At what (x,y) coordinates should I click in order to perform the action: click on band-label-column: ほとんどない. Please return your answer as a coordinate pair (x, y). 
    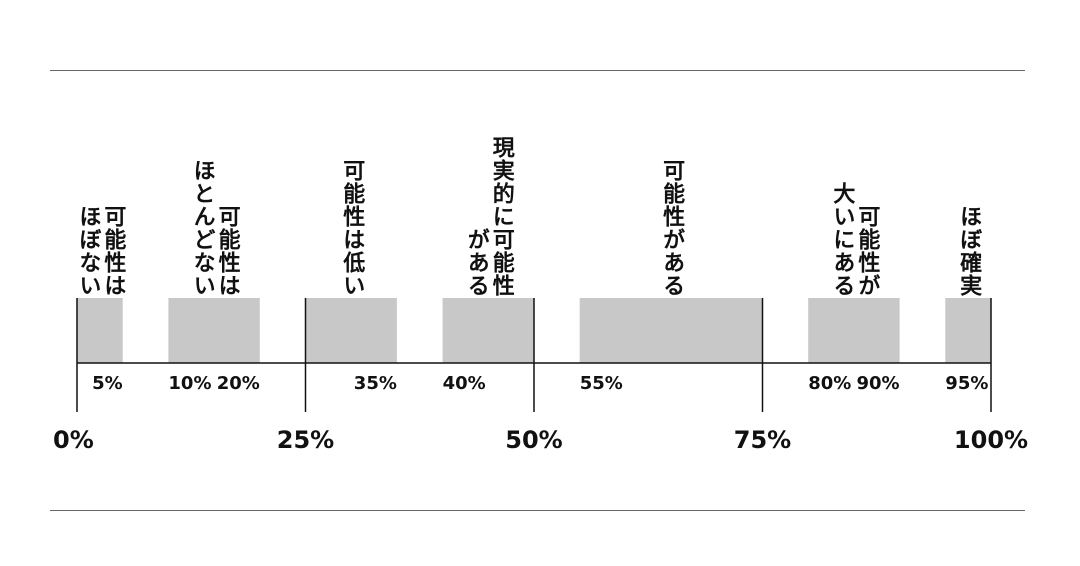
    Looking at the image, I should click on (202, 228).